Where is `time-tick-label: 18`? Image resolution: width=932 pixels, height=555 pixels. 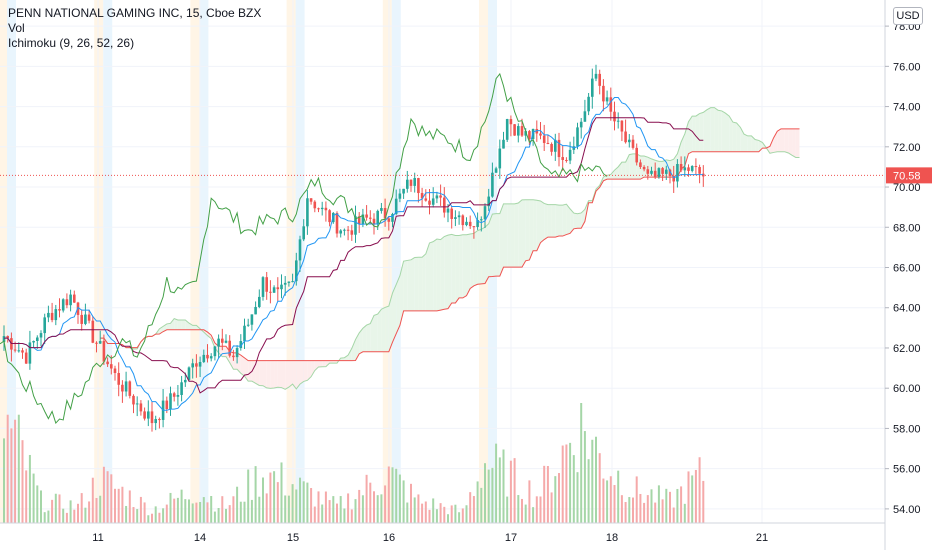 time-tick-label: 18 is located at coordinates (612, 538).